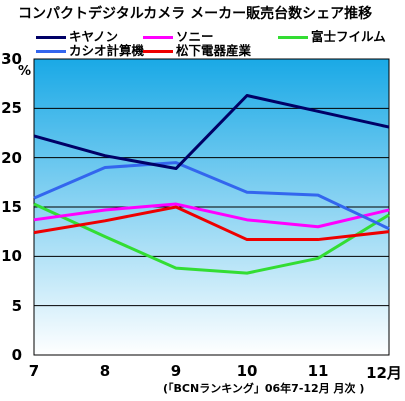 Image resolution: width=405 pixels, height=401 pixels. I want to click on legend-item-canon: キヤノン, so click(77, 35).